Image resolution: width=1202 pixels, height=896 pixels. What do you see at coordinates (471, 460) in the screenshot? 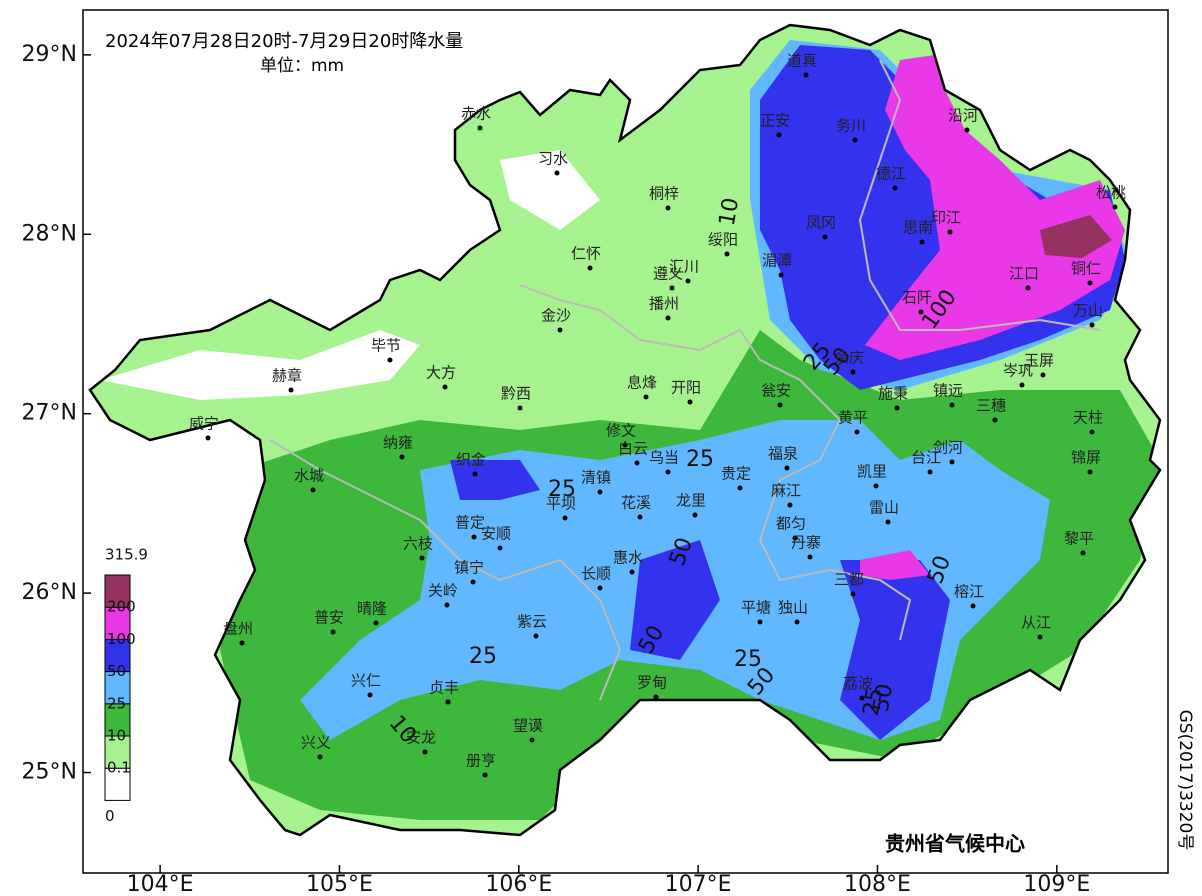
I see `city-name: 织金` at bounding box center [471, 460].